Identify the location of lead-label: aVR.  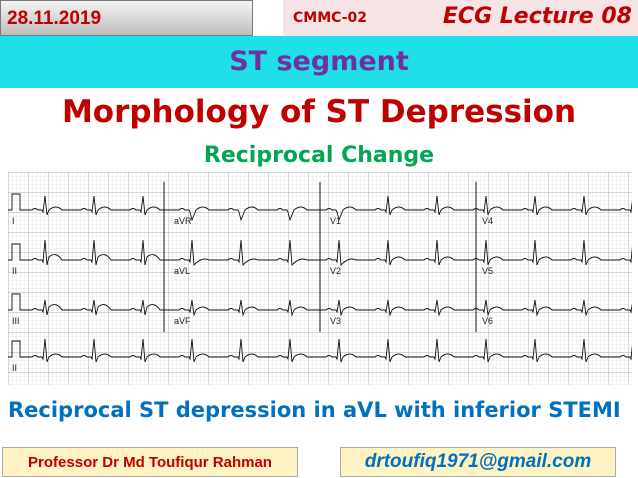
(183, 221).